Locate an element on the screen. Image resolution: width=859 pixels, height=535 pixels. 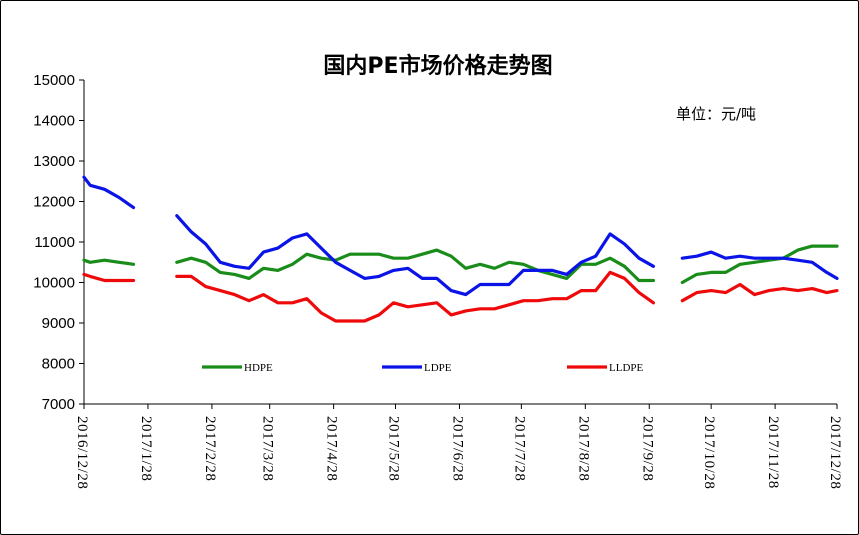
x-tick-label: 2017/10/28 is located at coordinates (709, 452).